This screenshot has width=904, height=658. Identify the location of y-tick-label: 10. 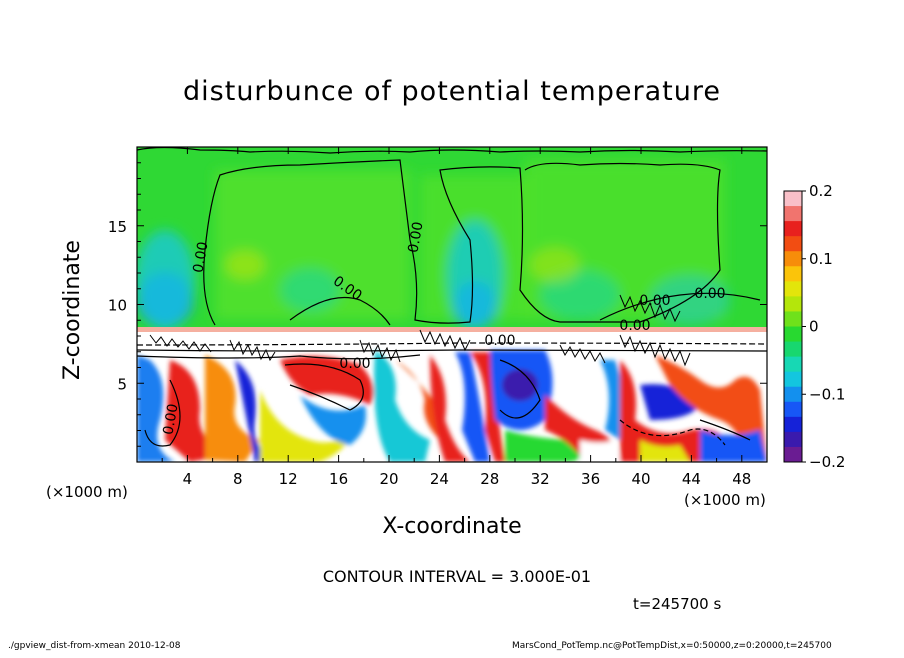
(117, 306).